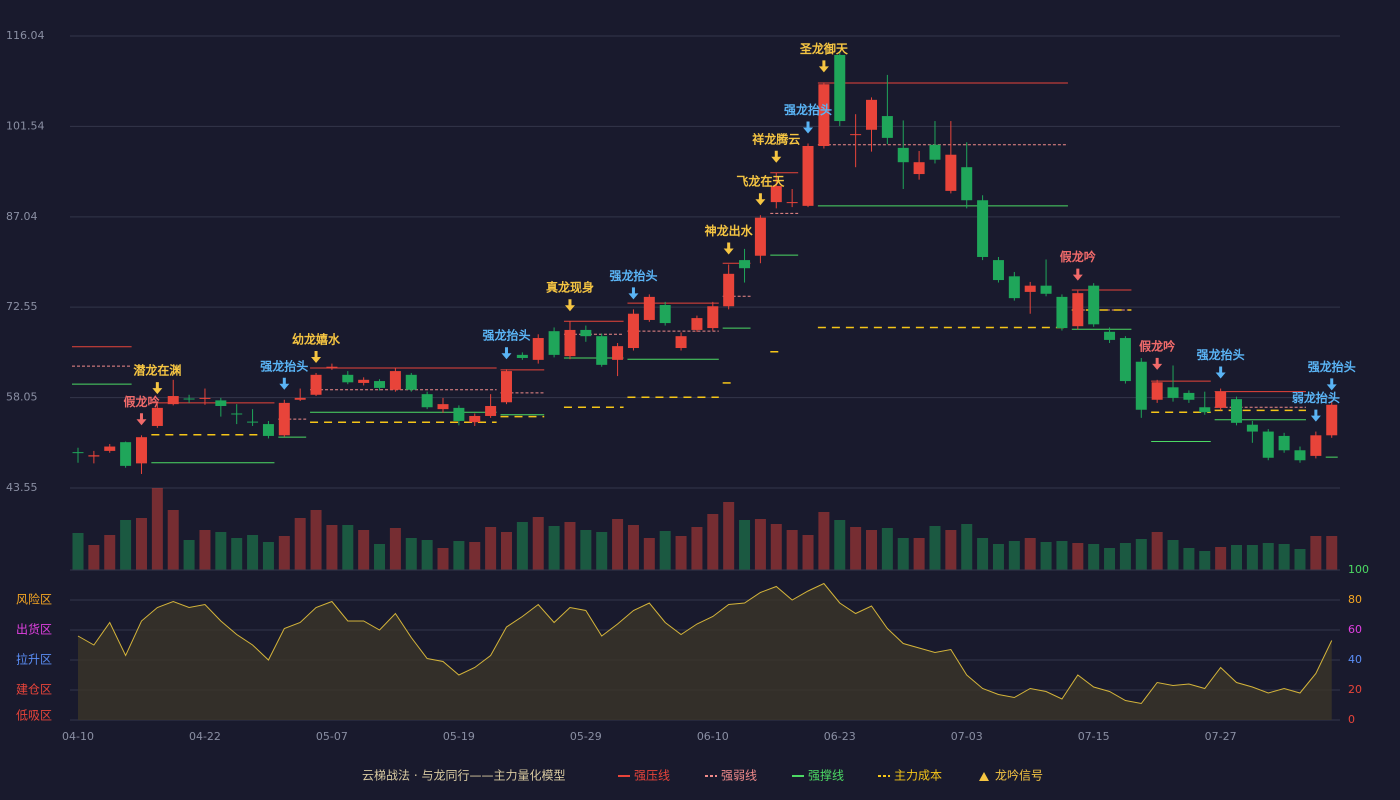 This screenshot has height=800, width=1400. Describe the element at coordinates (1316, 397) in the screenshot. I see `signal-label: 弱龙抬头` at that location.